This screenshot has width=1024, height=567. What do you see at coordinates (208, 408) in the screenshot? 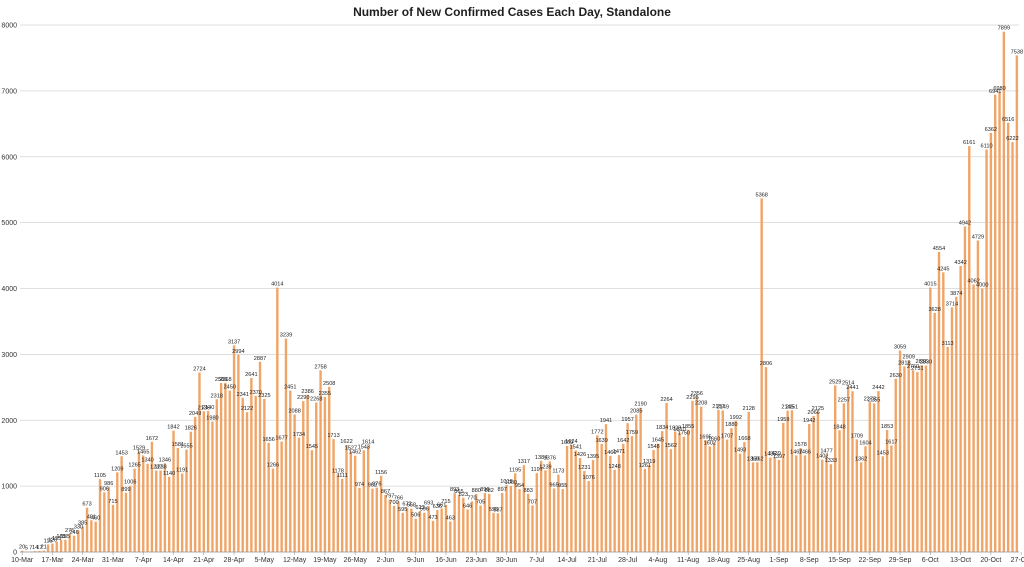
I see `data-label: 2140` at bounding box center [208, 408].